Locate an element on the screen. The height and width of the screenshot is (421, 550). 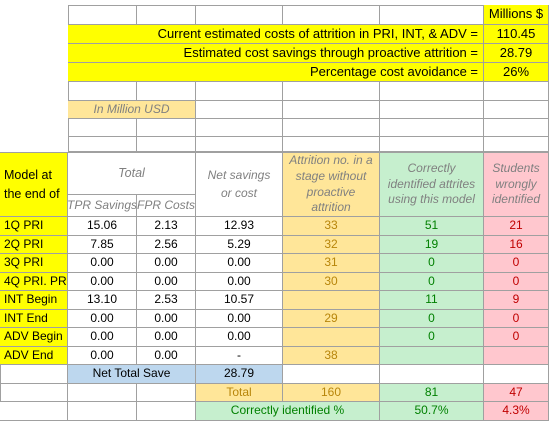
col-header-model: Model at the end of is located at coordinates (34, 184).